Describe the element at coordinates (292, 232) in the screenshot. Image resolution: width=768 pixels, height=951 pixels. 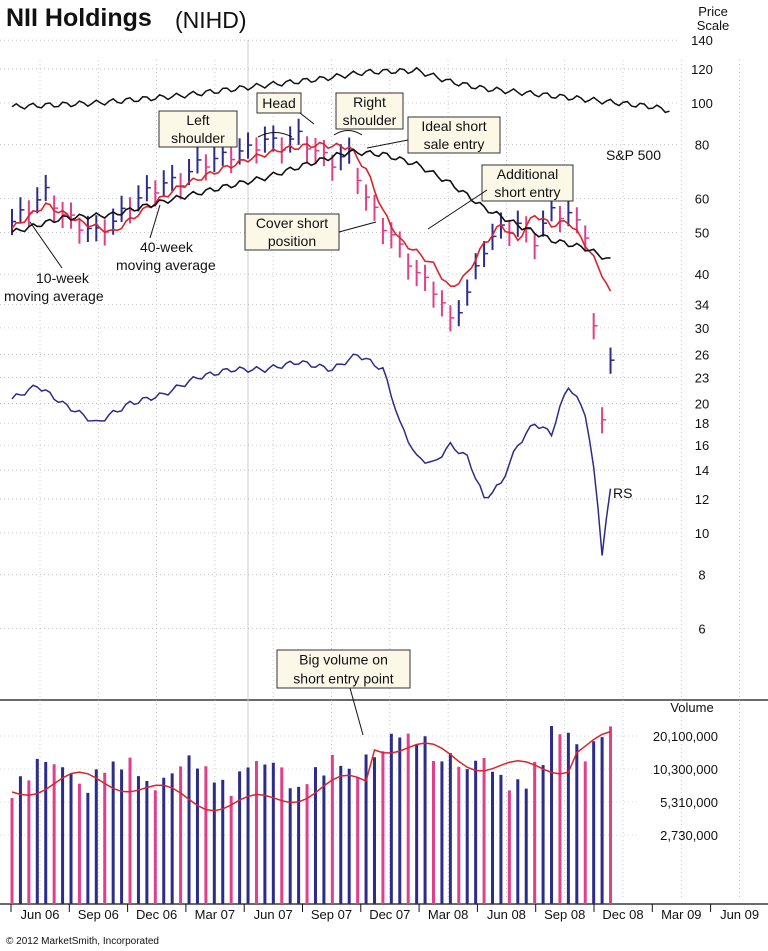
I see `cover-short-callout` at that location.